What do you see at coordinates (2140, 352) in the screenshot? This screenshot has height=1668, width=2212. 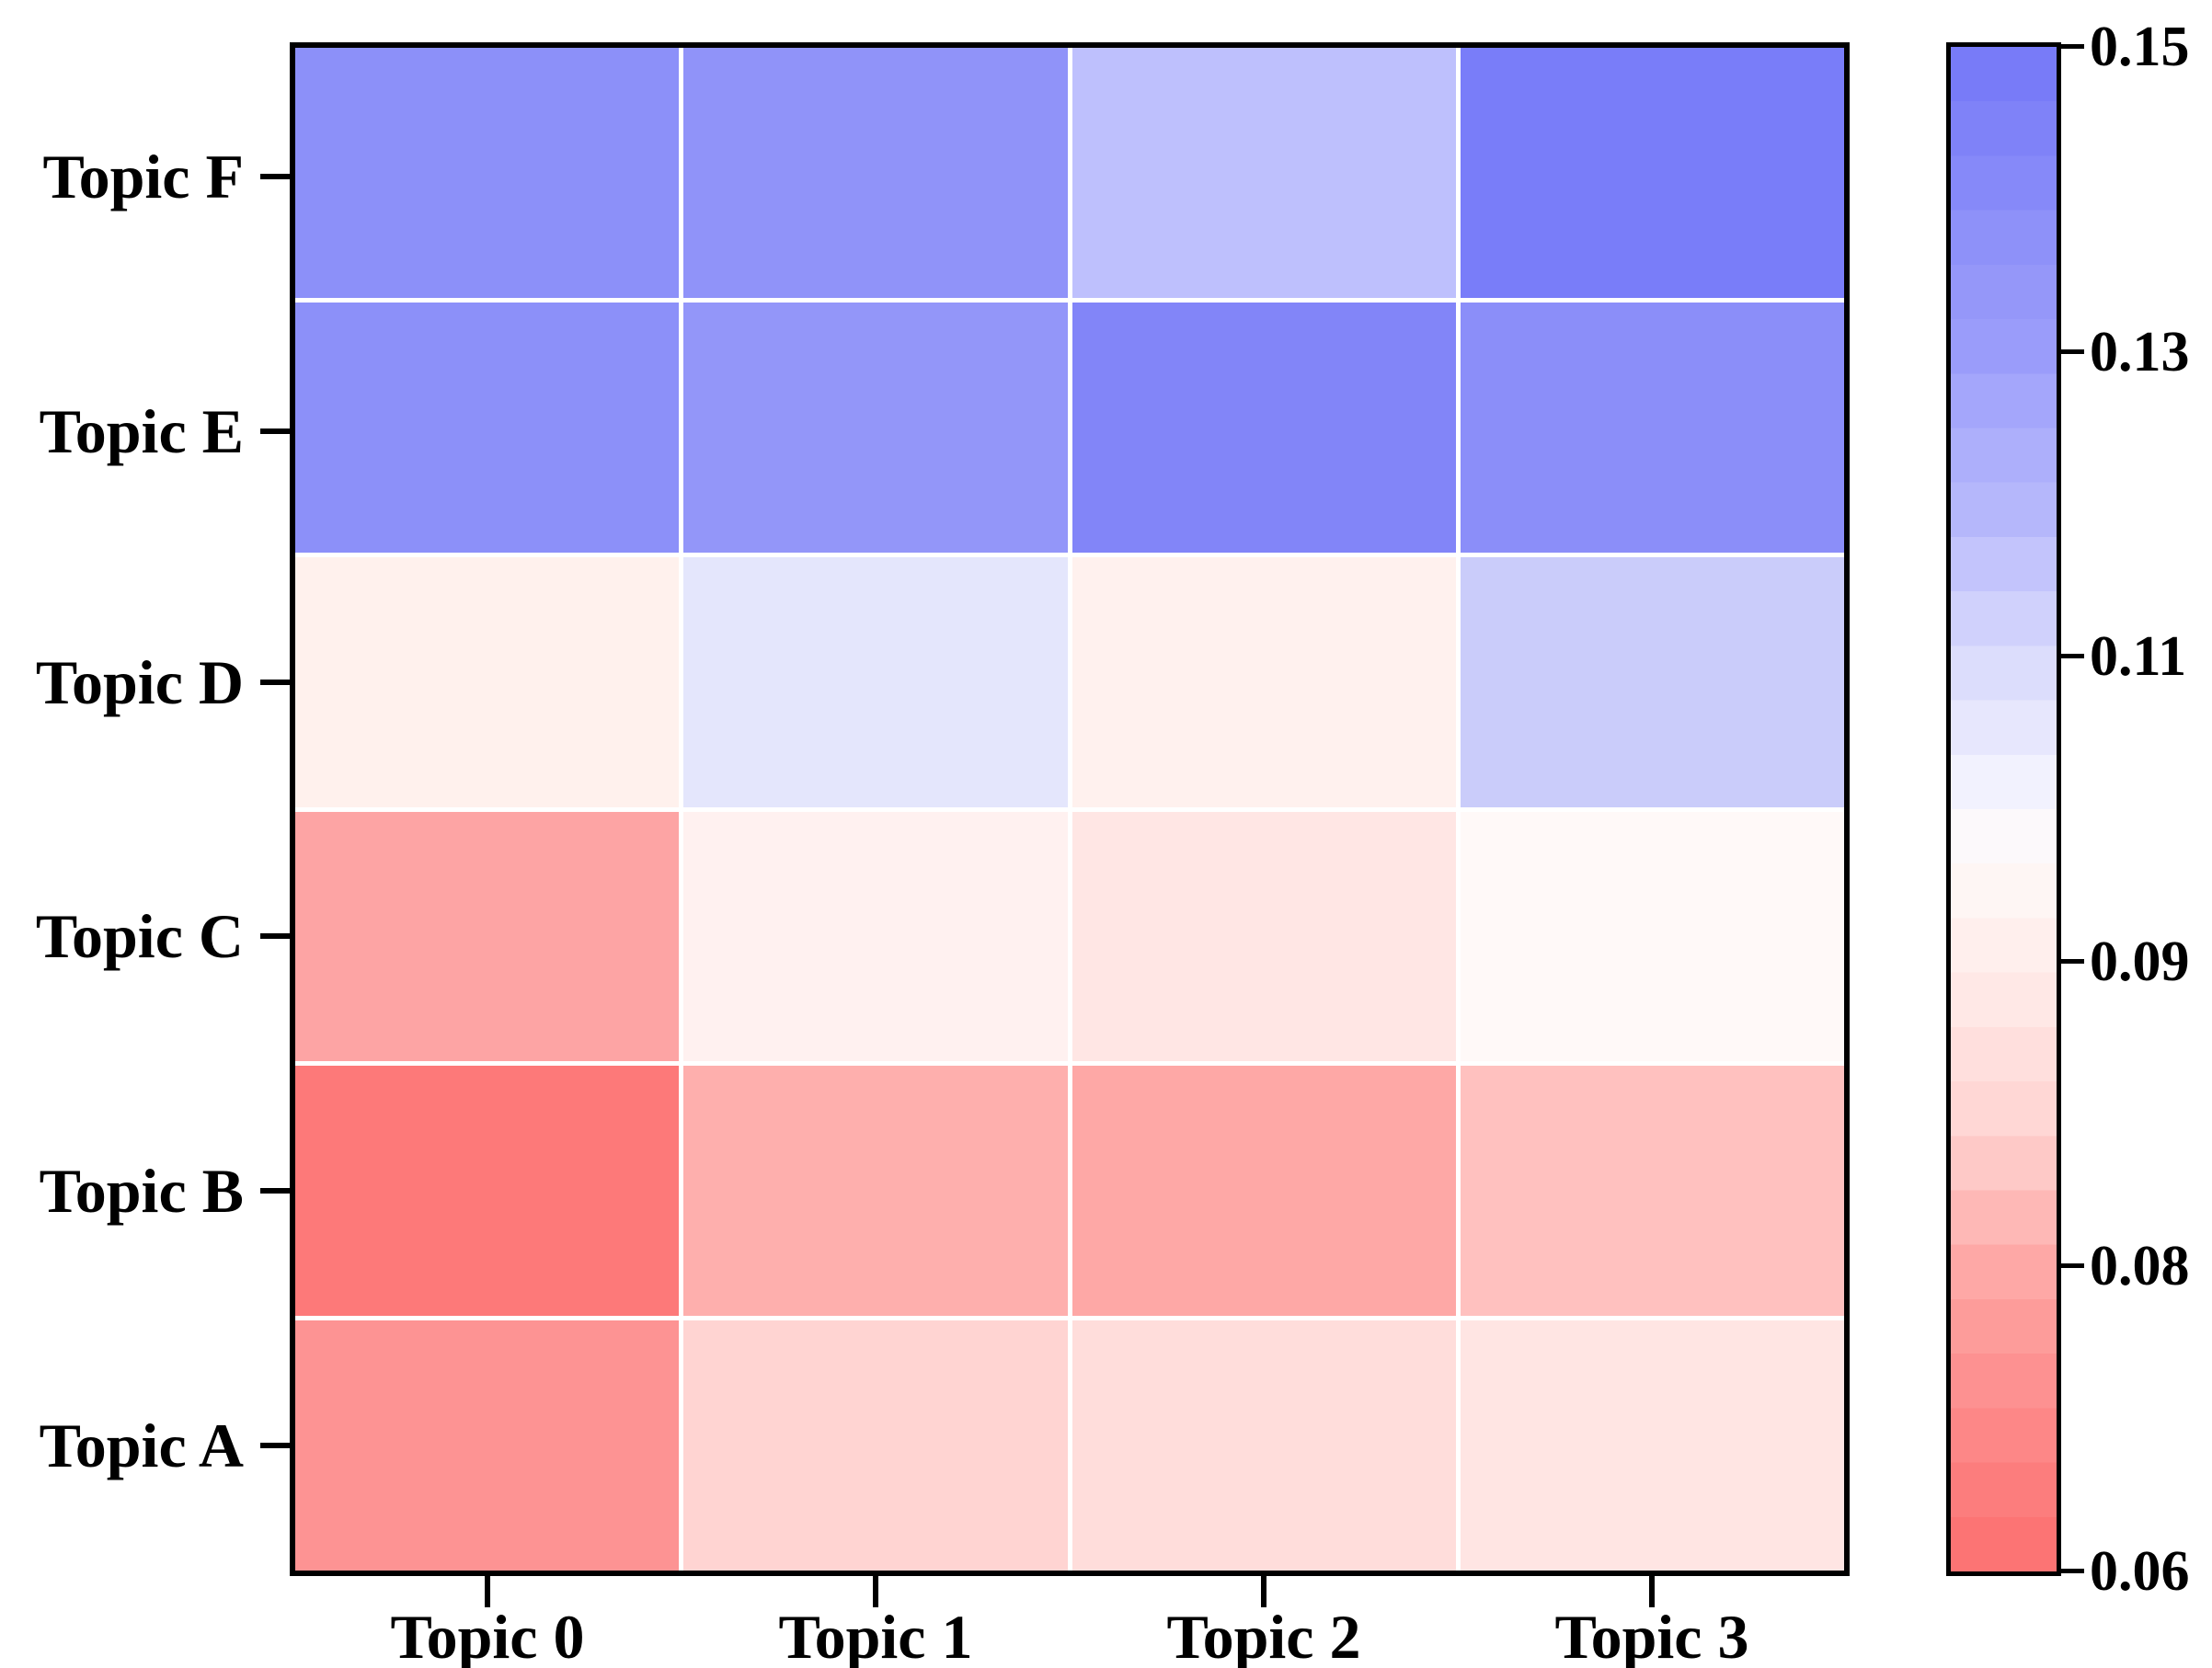 I see `colorbar-tick-label: 0.13` at bounding box center [2140, 352].